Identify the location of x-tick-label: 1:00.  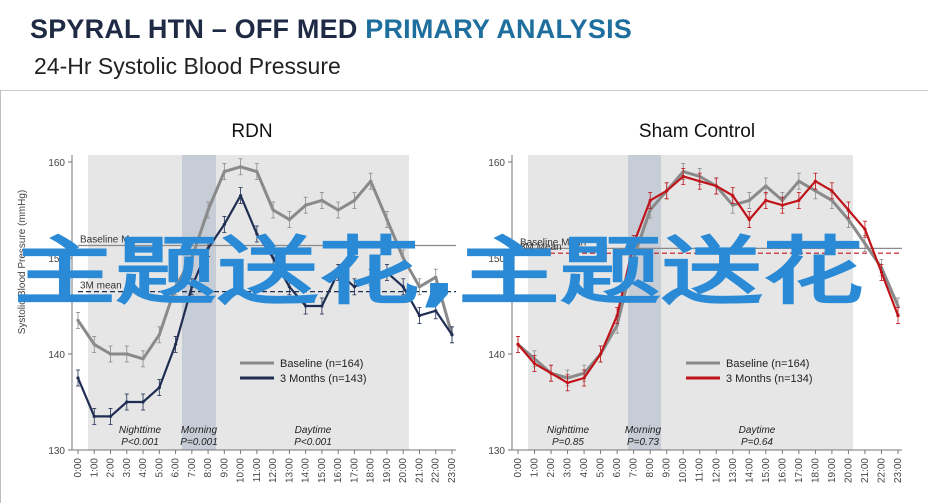
(535, 468).